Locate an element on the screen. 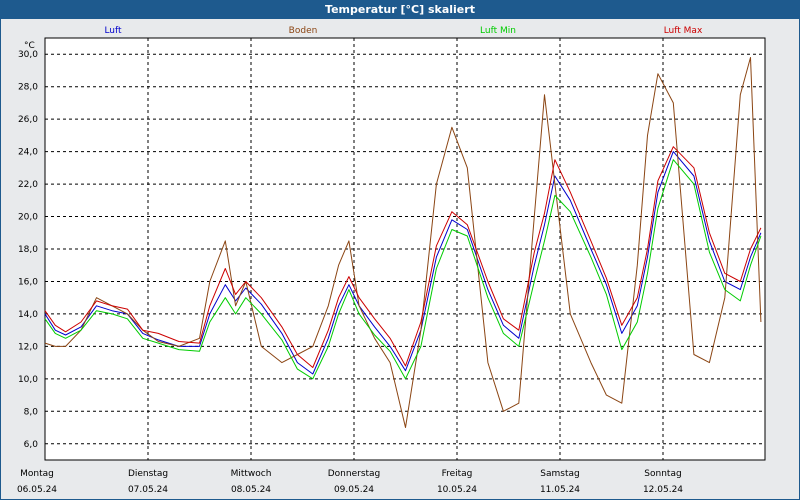 This screenshot has width=800, height=500. chart-title: Temperatur [°C] skaliert is located at coordinates (400, 9).